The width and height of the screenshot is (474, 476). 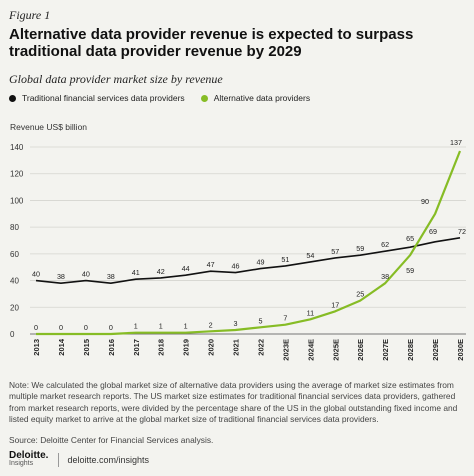 I want to click on x-tick-label: 2020, so click(x=211, y=347).